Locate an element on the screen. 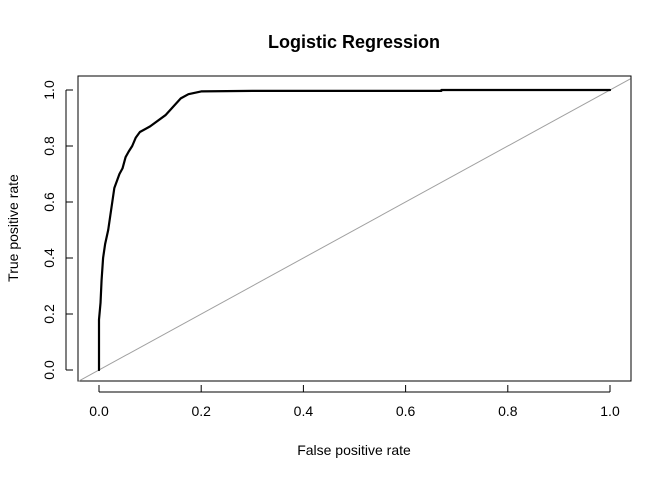 The height and width of the screenshot is (480, 672). y-axis-label: True positive rate is located at coordinates (13, 228).